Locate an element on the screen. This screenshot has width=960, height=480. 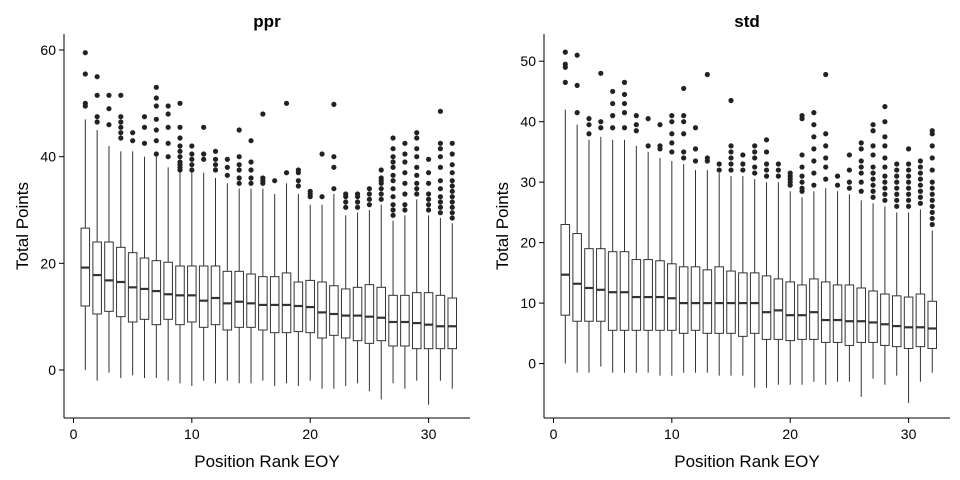
y-tick-label: 20 is located at coordinates (48, 263).